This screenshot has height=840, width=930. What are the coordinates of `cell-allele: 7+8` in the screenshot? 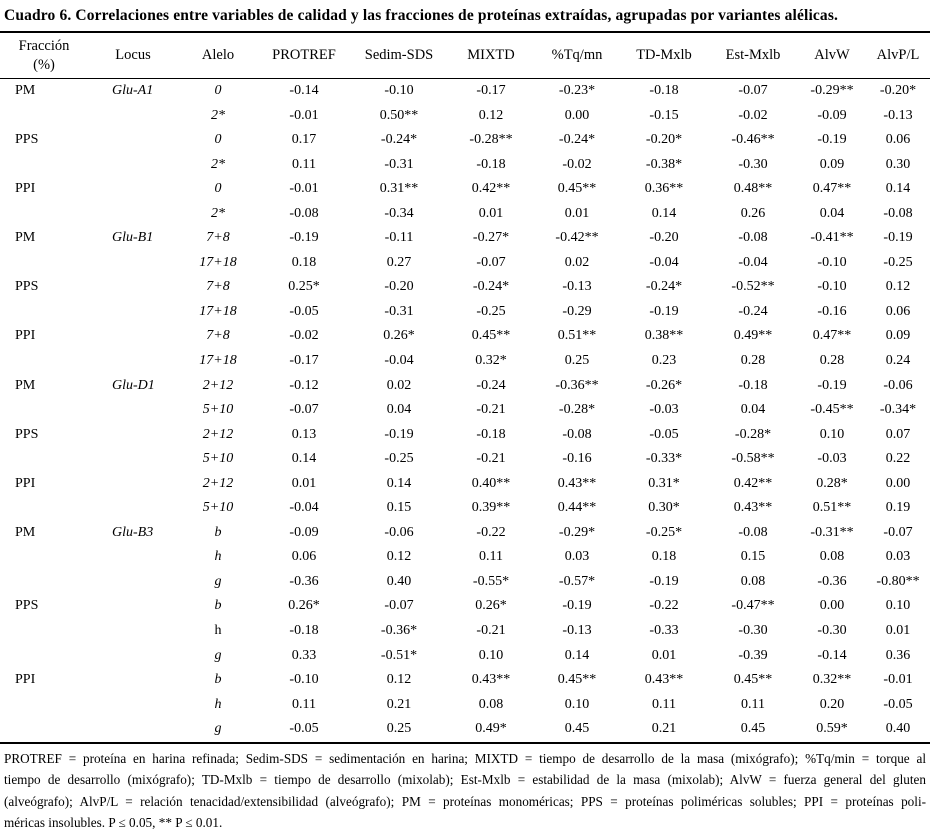 It's located at (218, 287).